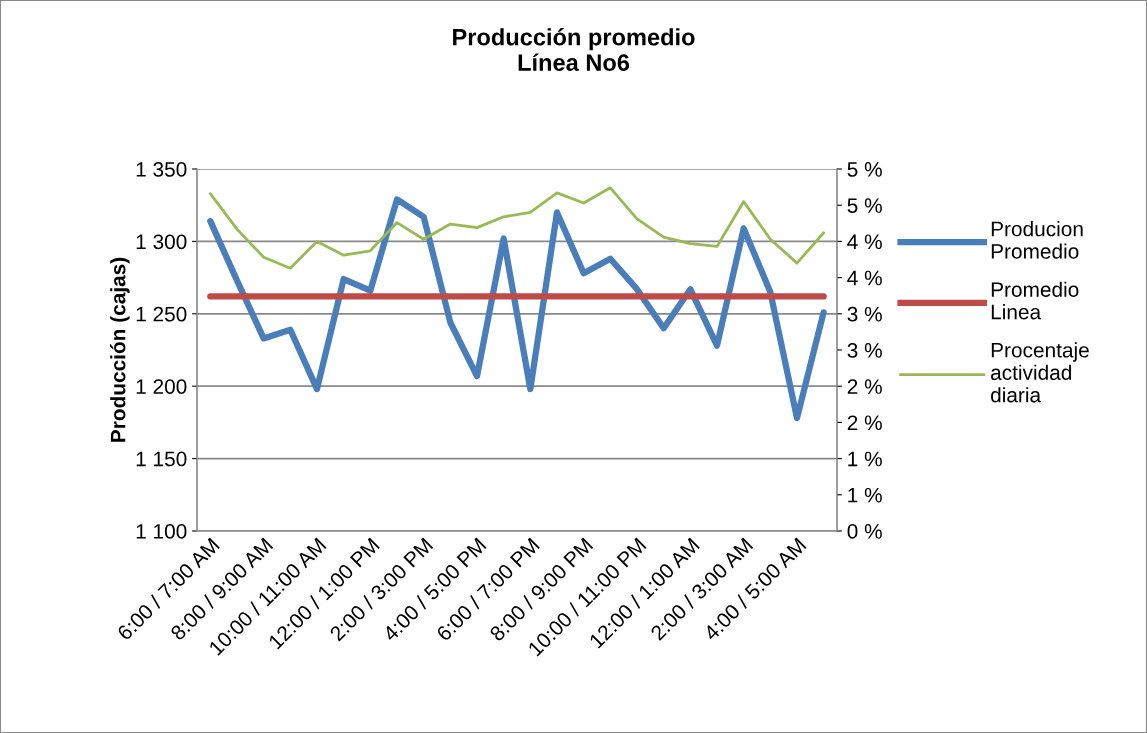  Describe the element at coordinates (161, 459) in the screenshot. I see `y-tick-label: 1 150` at that location.